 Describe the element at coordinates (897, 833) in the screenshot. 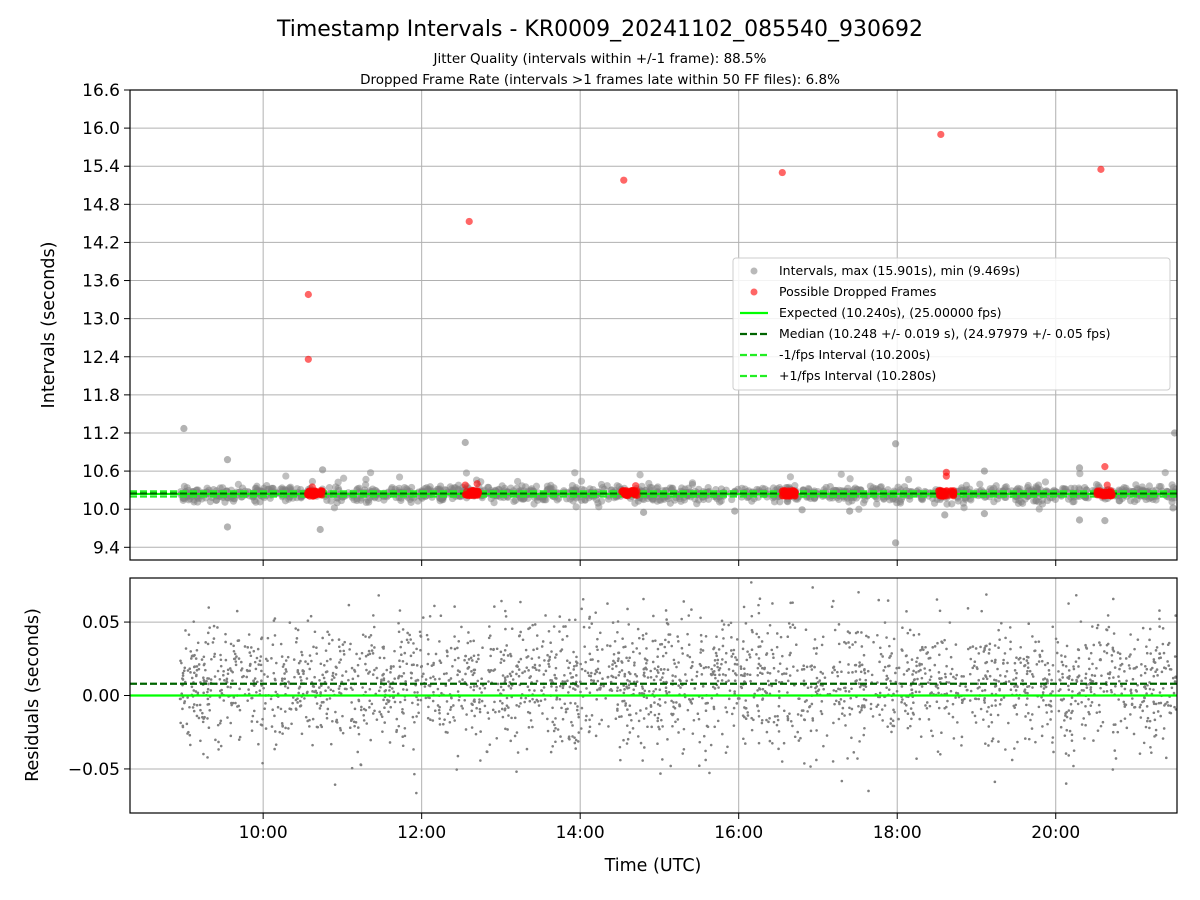

I see `x-tick-label: 18:00` at that location.